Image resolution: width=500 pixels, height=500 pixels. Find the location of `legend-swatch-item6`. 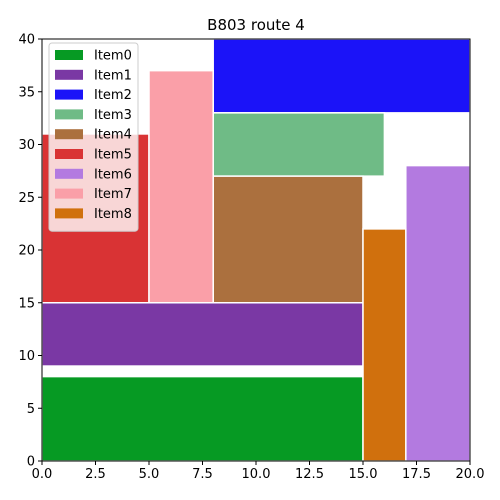

legend-swatch-item6 is located at coordinates (69, 173).